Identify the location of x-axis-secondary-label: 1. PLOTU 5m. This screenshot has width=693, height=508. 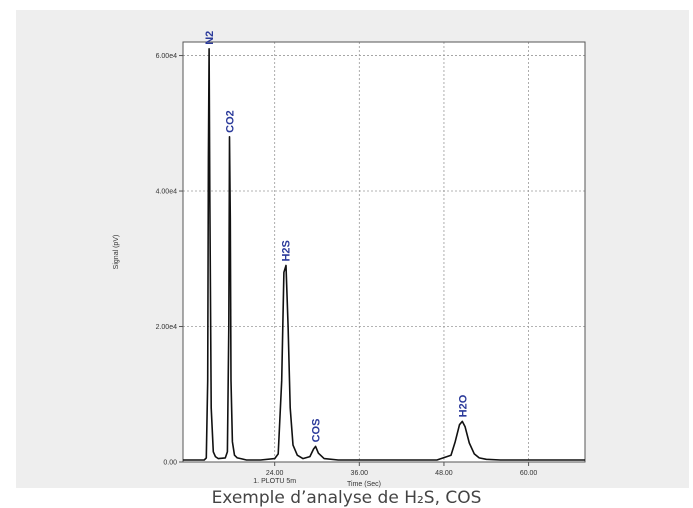
(274, 481).